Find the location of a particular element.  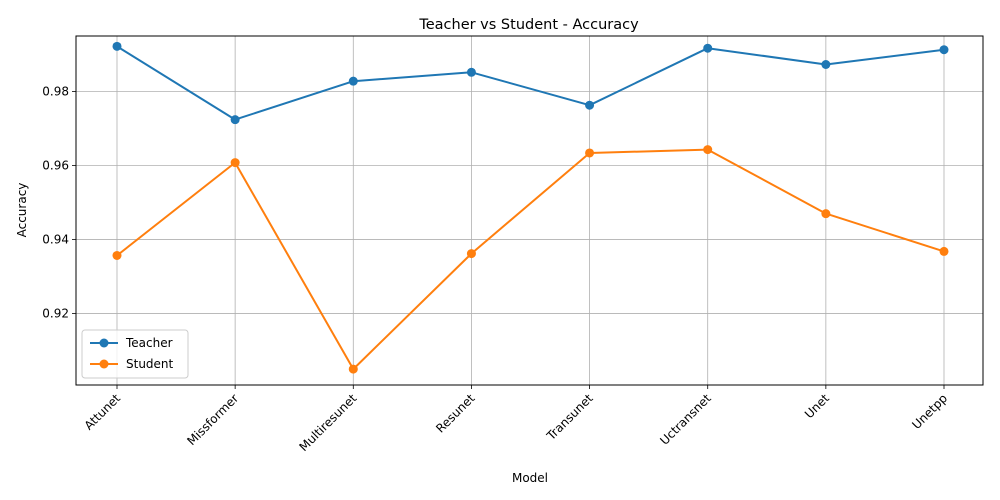

x-tick-label: Multiresunet is located at coordinates (328, 422).